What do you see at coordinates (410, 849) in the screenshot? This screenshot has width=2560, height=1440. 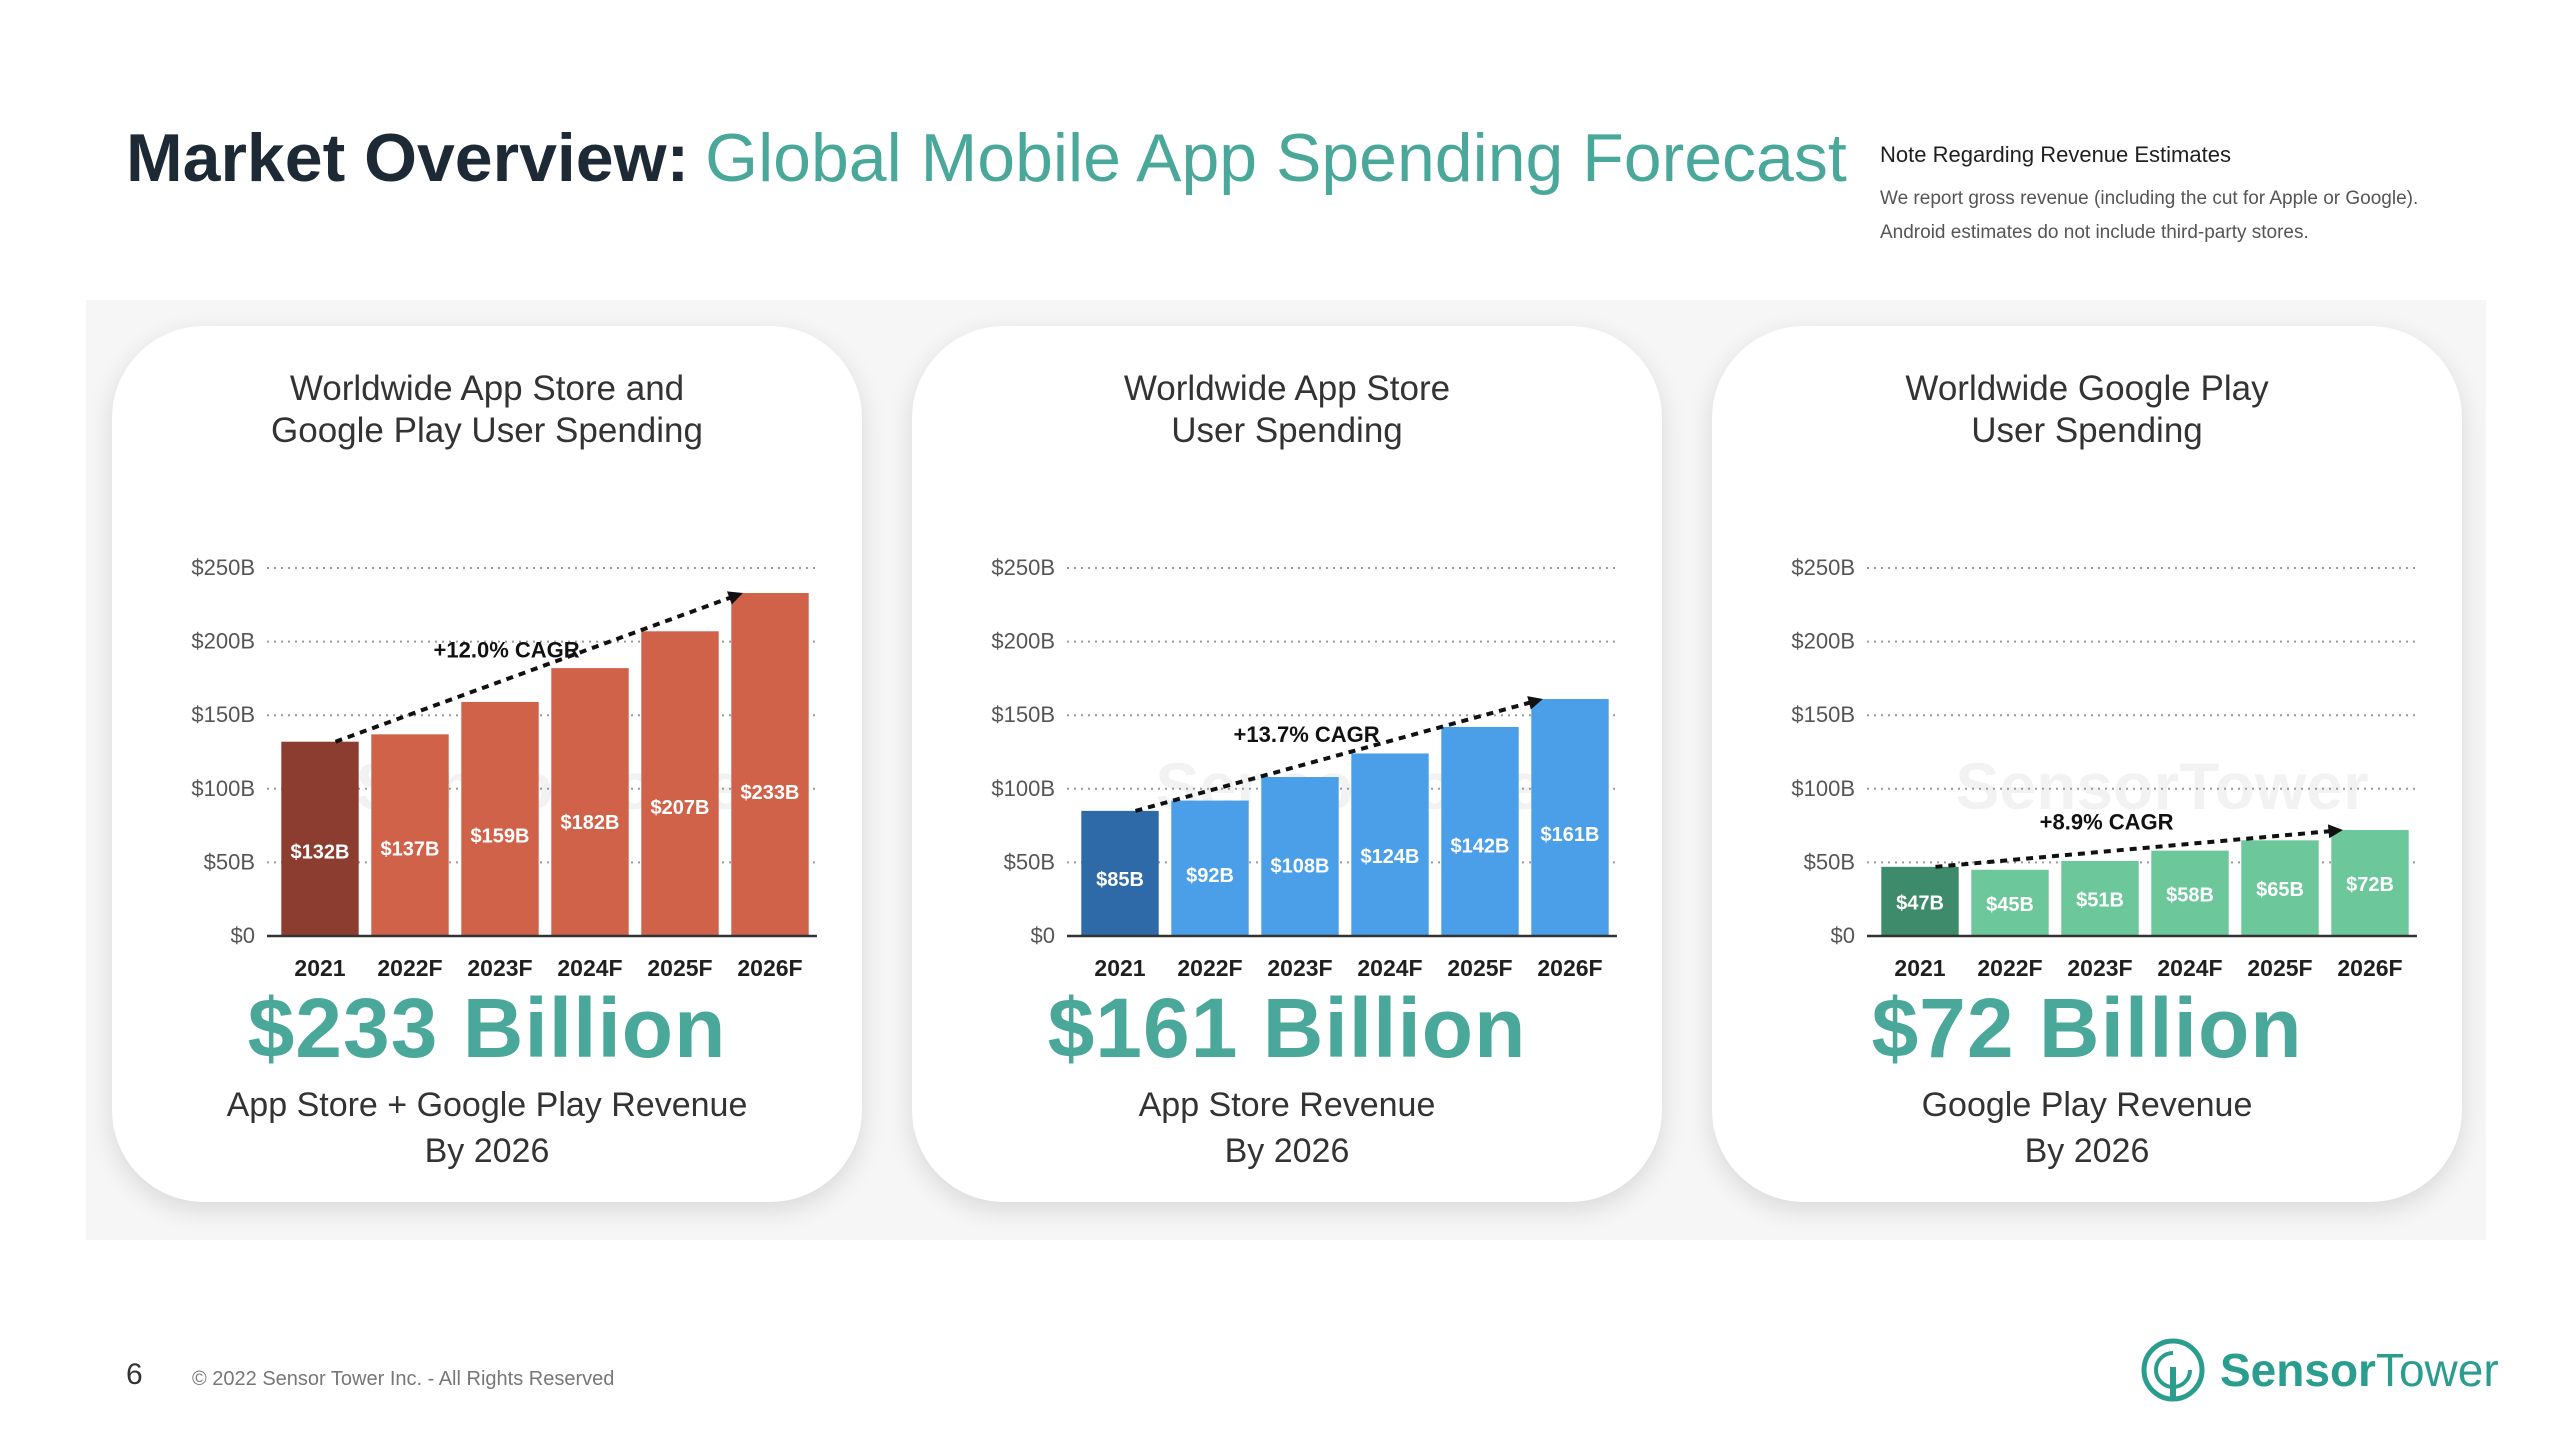 I see `bar-value-label: $137B` at bounding box center [410, 849].